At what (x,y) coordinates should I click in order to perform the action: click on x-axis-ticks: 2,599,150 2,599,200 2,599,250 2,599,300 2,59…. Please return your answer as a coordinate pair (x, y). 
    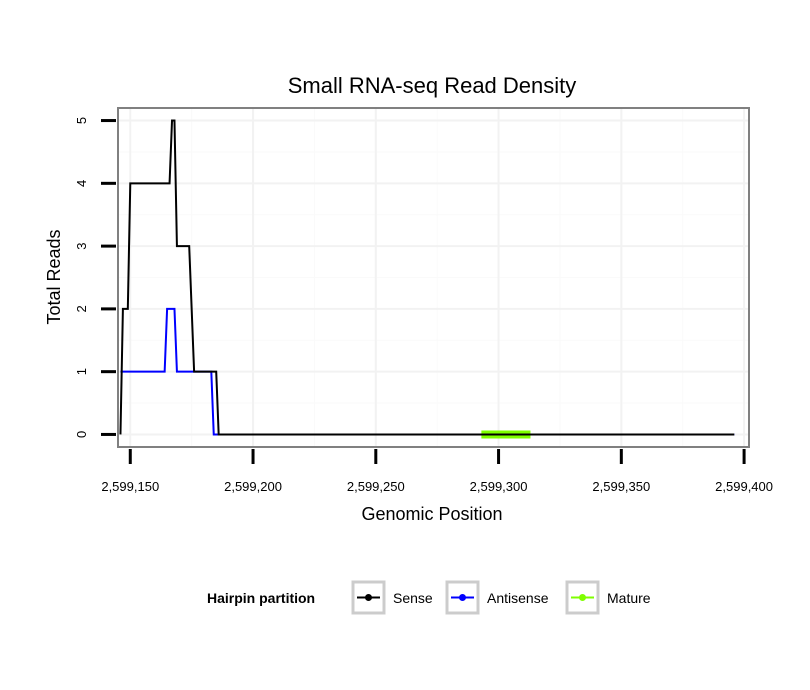
    Looking at the image, I should click on (437, 471).